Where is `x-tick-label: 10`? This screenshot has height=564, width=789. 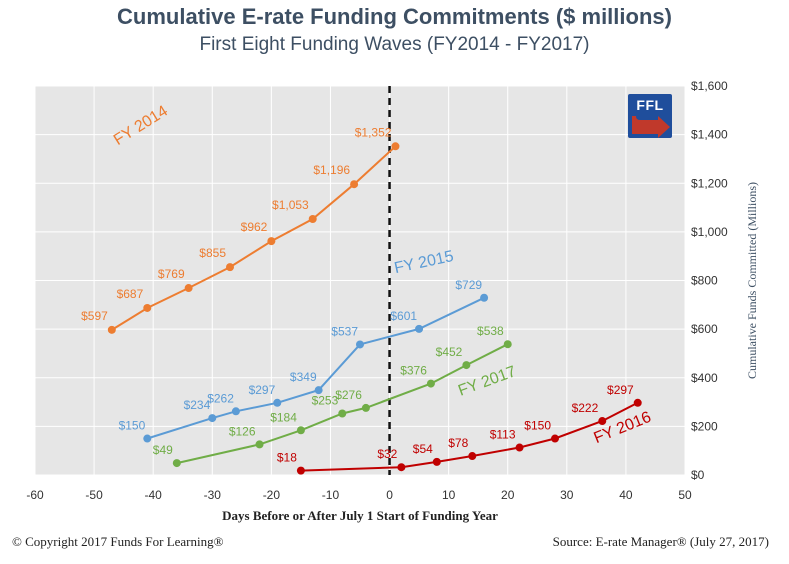
x-tick-label: 10 is located at coordinates (449, 495).